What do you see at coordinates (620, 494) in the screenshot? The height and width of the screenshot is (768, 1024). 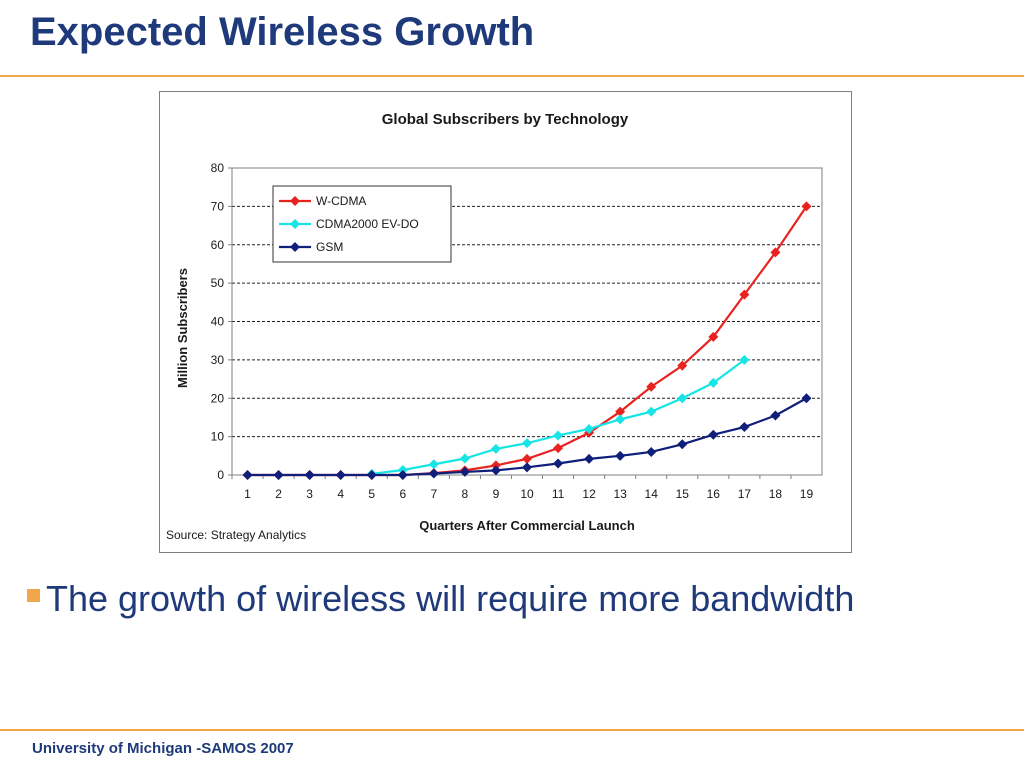 I see `x-tick-label: 13` at bounding box center [620, 494].